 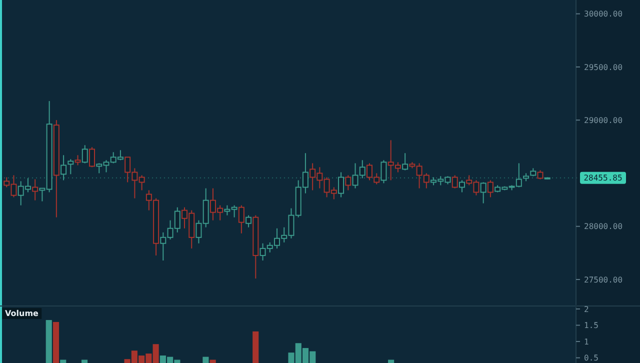 What do you see at coordinates (603, 120) in the screenshot?
I see `y-tick-label: 29000.00` at bounding box center [603, 120].